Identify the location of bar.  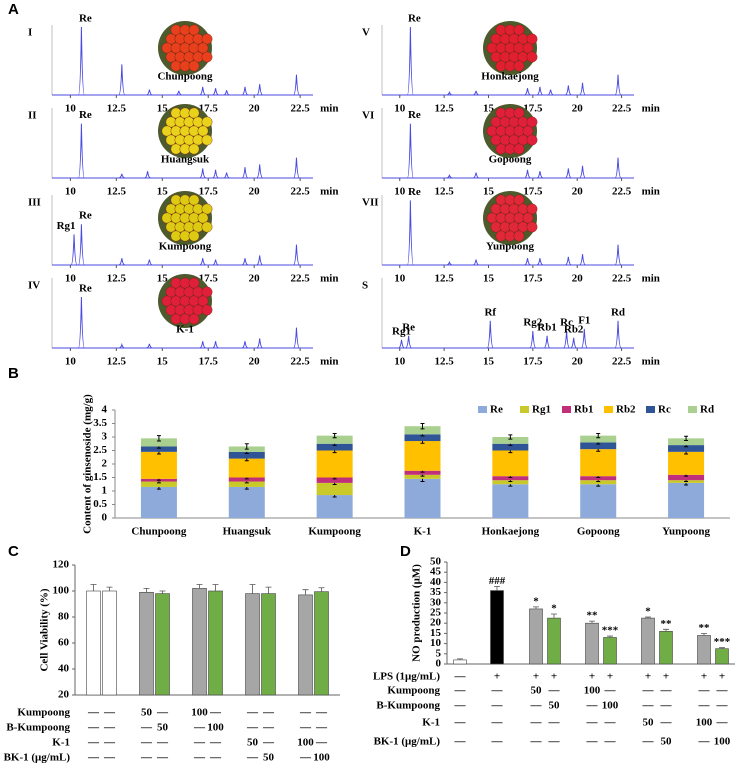
(497, 627).